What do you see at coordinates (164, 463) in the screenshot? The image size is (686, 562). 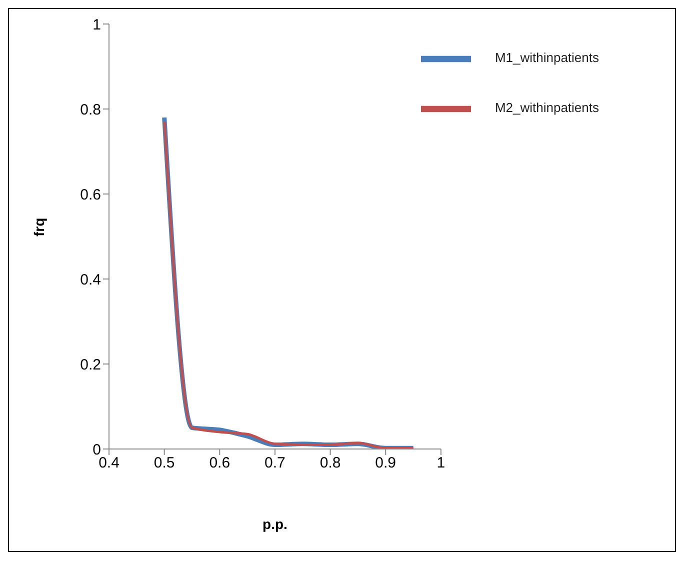 I see `x-tick-label: 0.5` at bounding box center [164, 463].